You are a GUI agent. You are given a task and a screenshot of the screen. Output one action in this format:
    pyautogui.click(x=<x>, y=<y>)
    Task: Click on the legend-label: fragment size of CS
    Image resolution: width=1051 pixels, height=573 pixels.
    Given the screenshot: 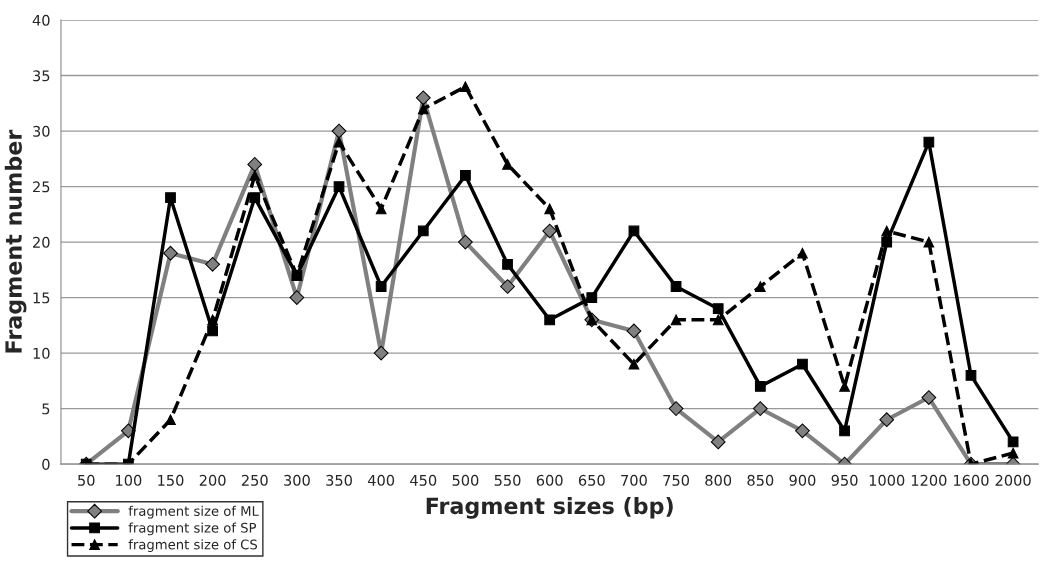 What is the action you would take?
    pyautogui.click(x=193, y=545)
    